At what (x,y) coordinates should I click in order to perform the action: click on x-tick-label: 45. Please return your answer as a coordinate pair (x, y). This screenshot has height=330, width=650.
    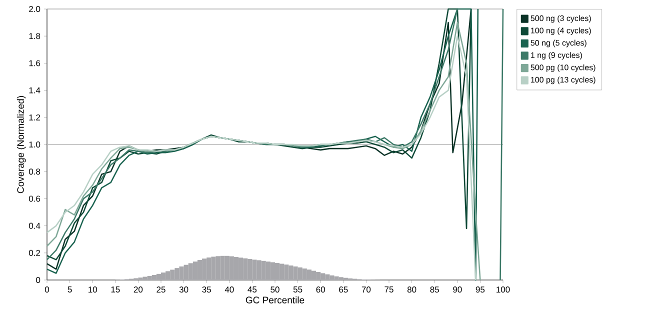
    Looking at the image, I should click on (252, 289).